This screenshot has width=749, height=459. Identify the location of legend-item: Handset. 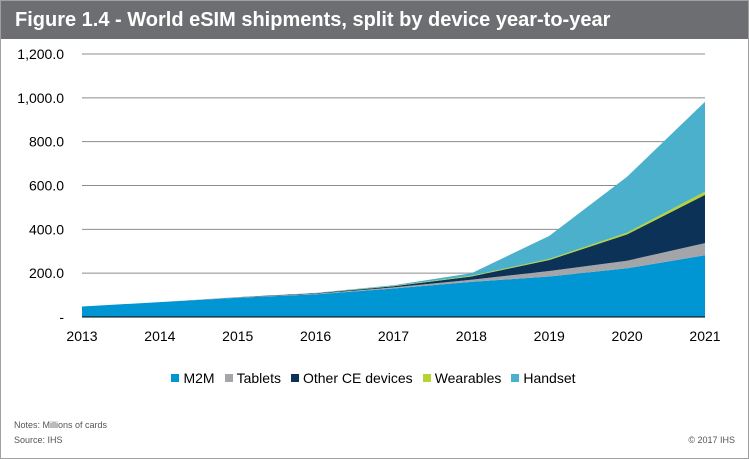
(543, 378).